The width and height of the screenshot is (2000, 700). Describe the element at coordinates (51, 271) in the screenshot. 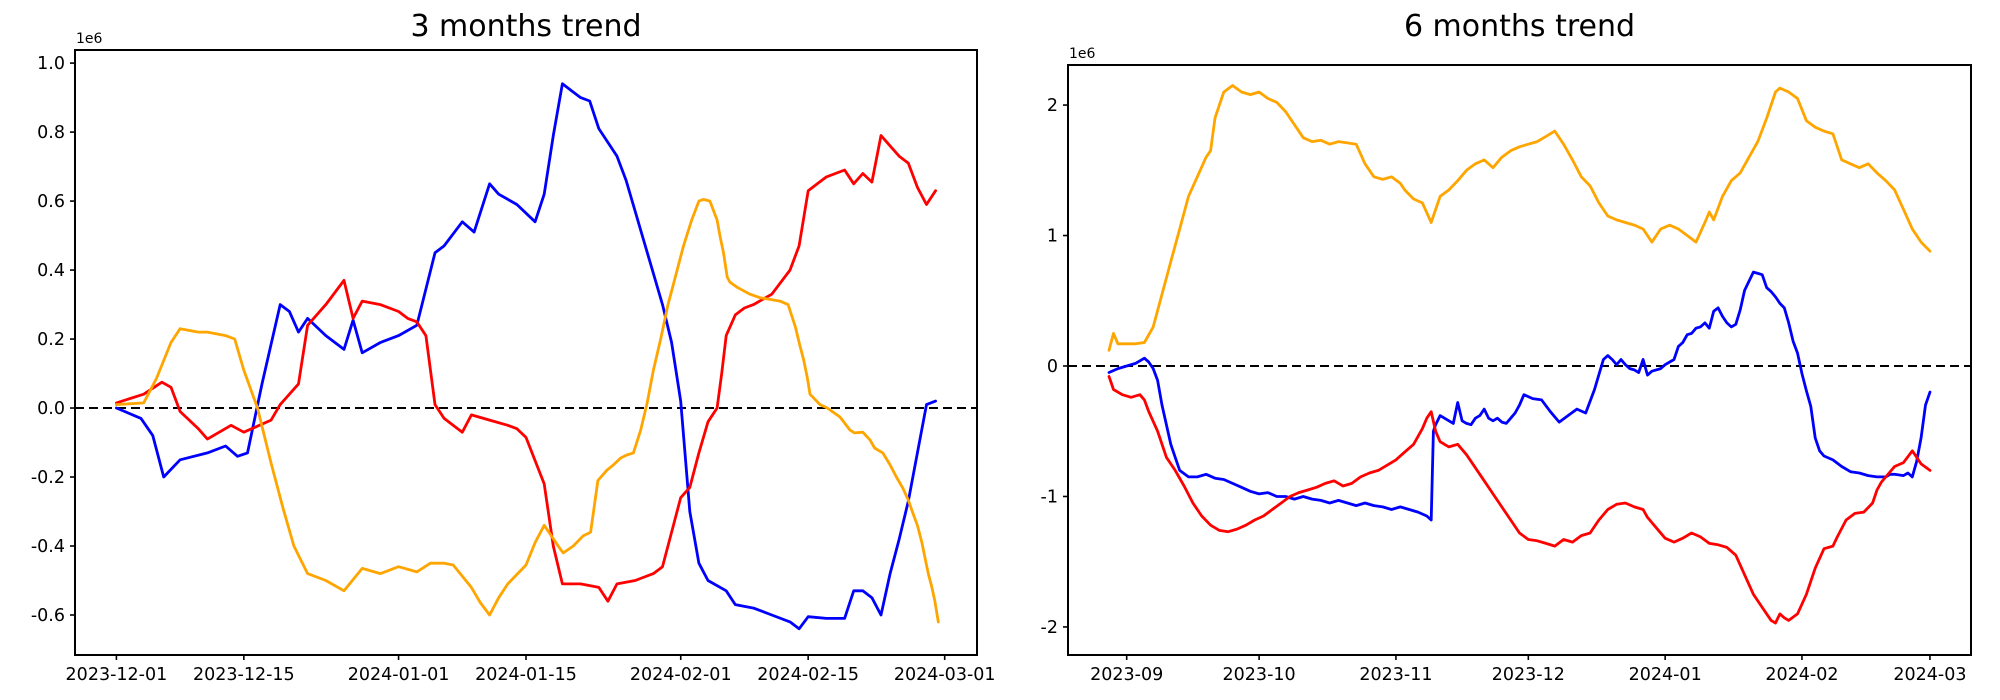

I see `y-tick-label: 0.4` at that location.